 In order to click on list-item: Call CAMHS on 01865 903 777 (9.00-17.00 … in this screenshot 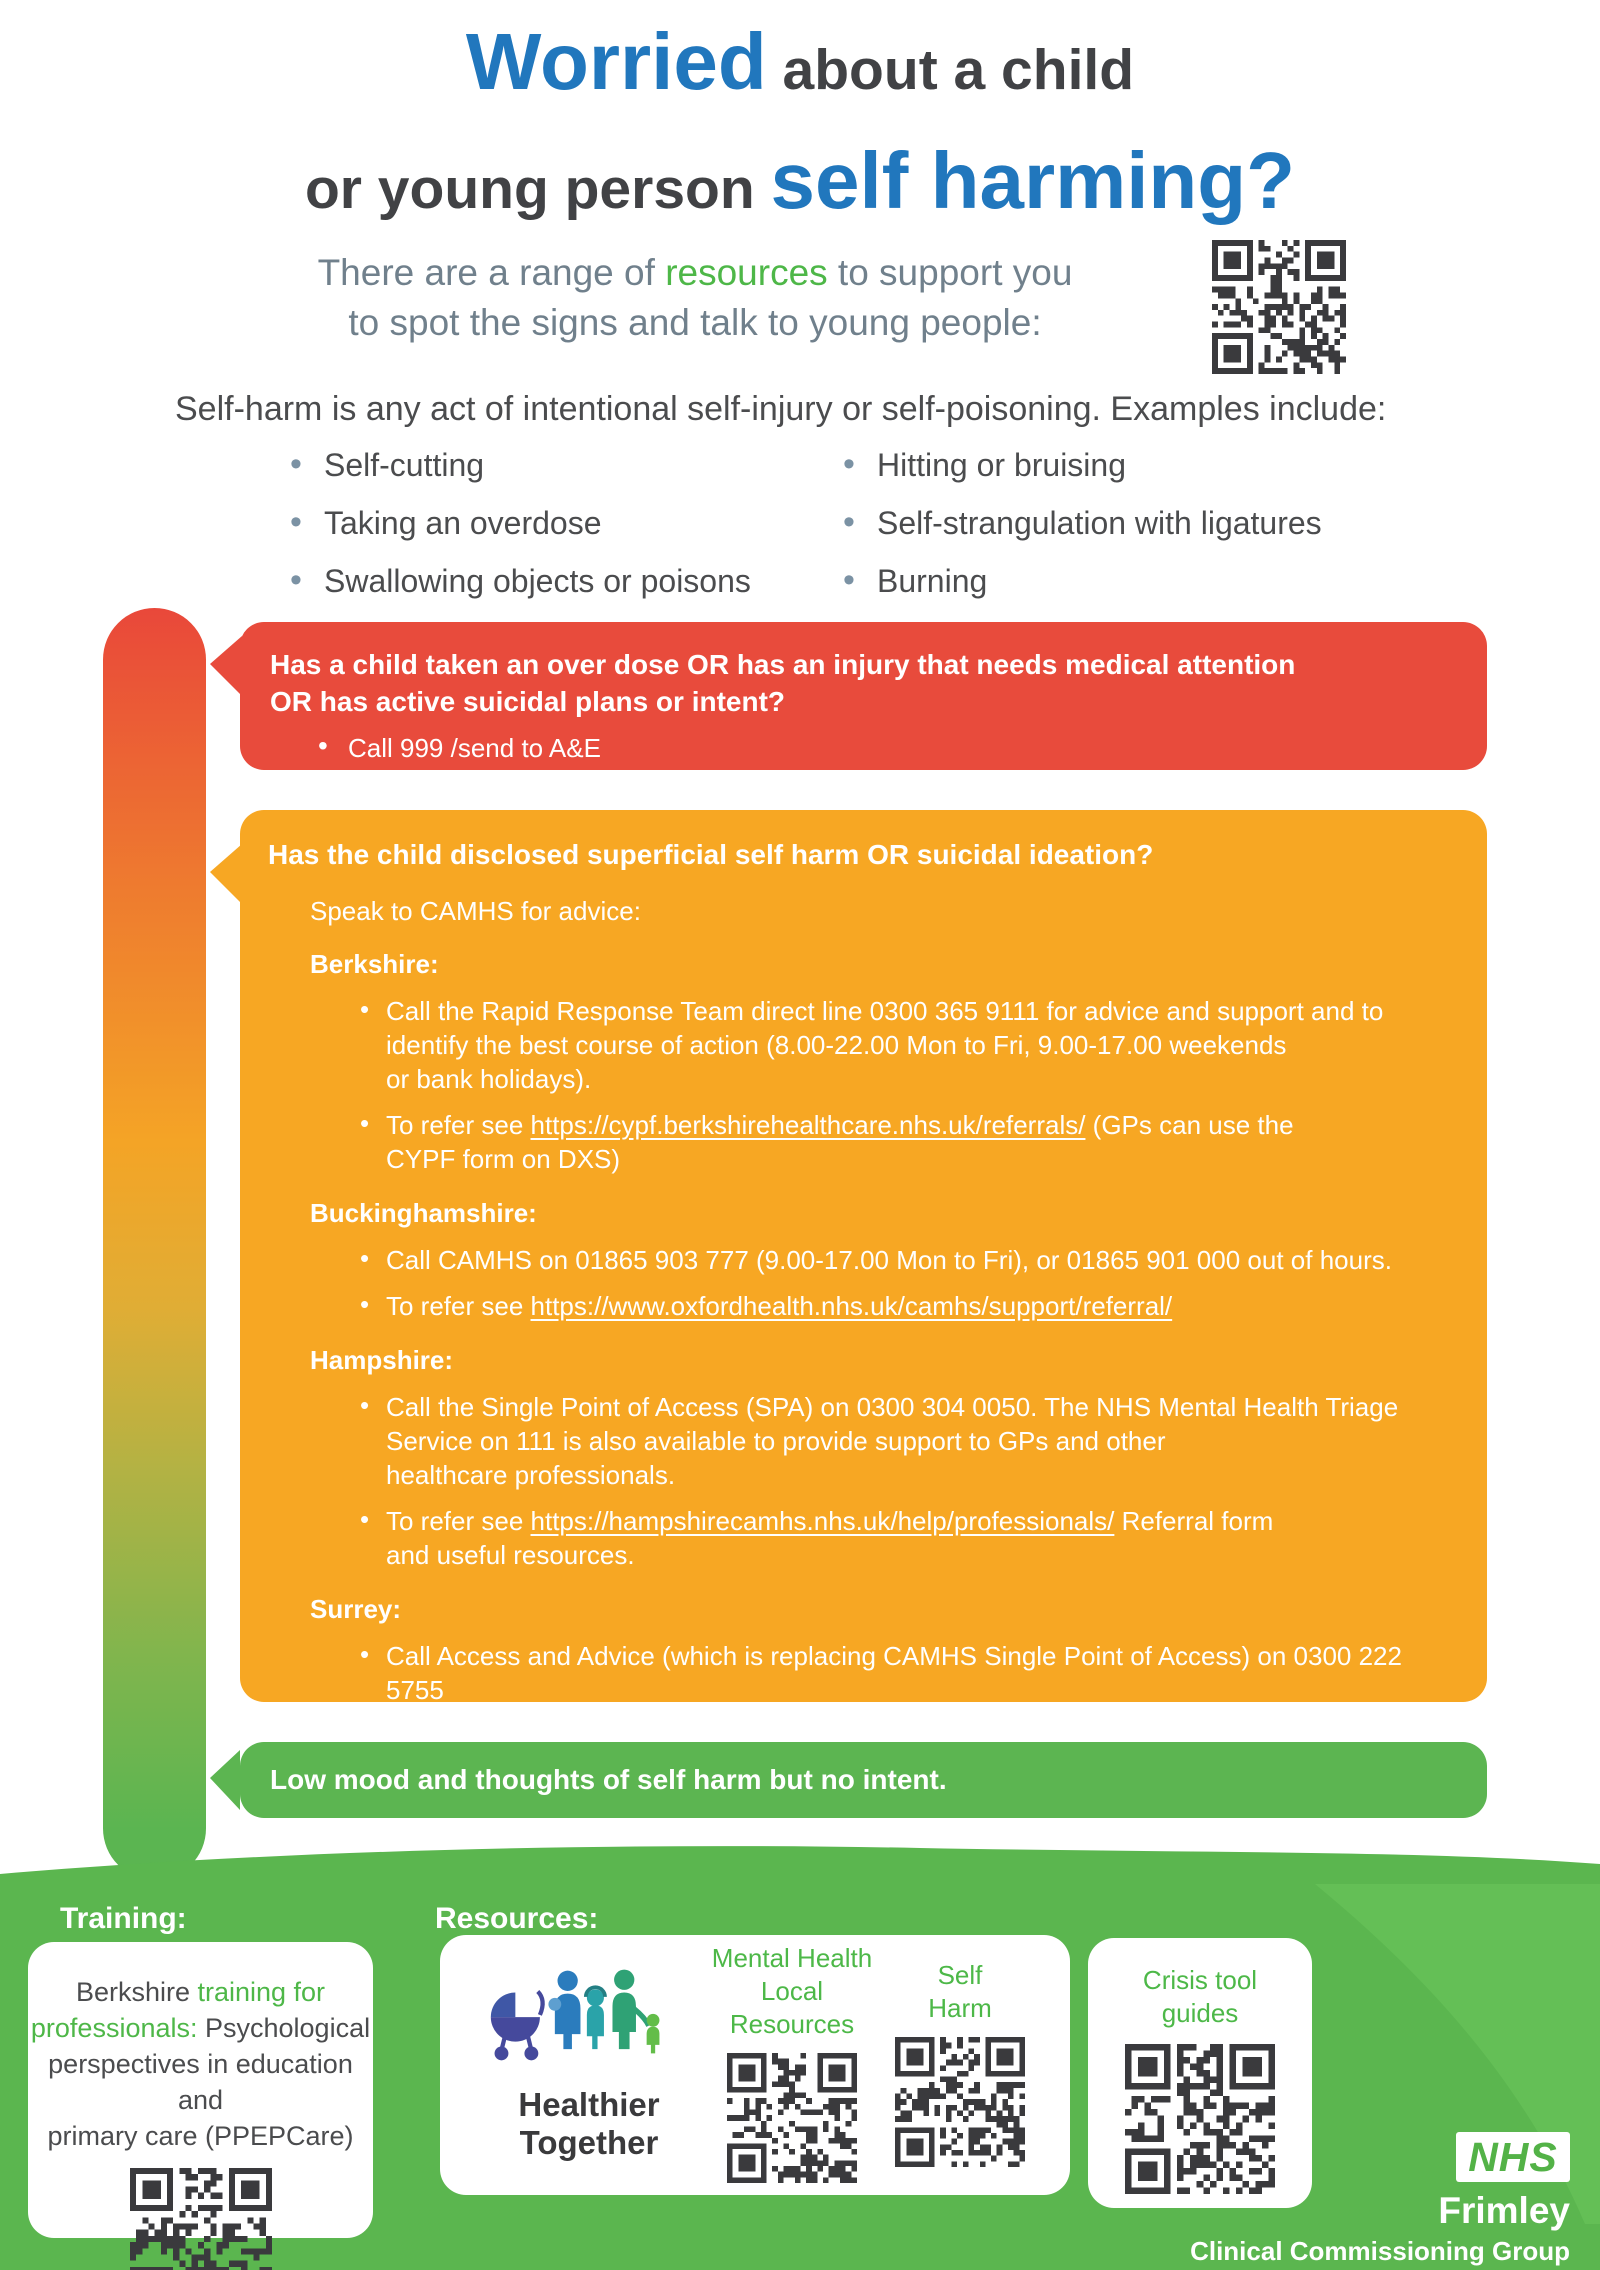, I will do `click(908, 1259)`.